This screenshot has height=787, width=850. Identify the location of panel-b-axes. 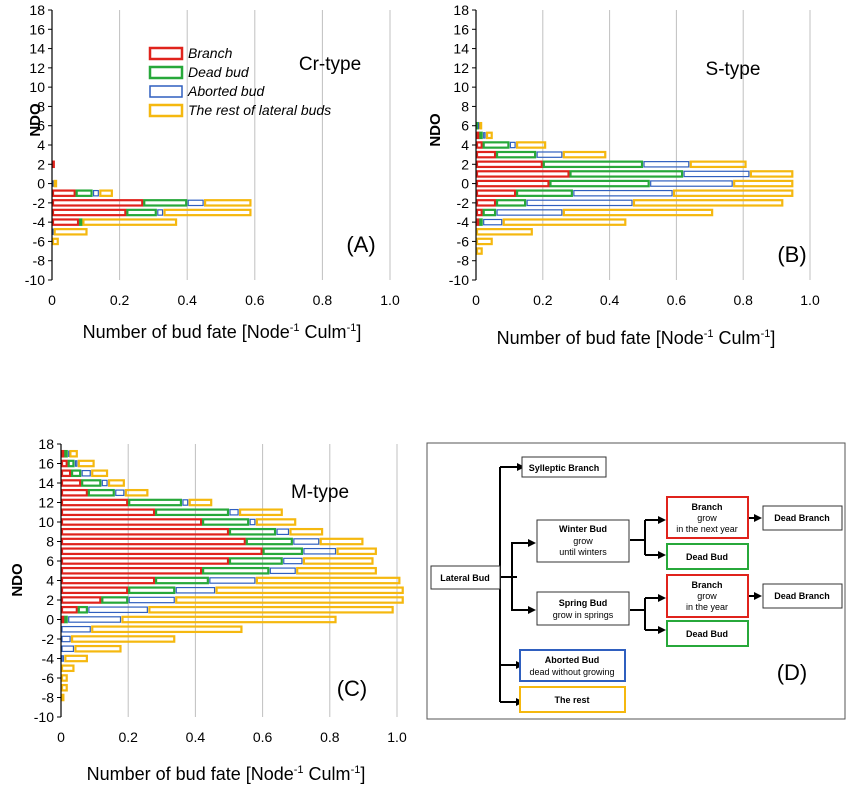
(474, 145).